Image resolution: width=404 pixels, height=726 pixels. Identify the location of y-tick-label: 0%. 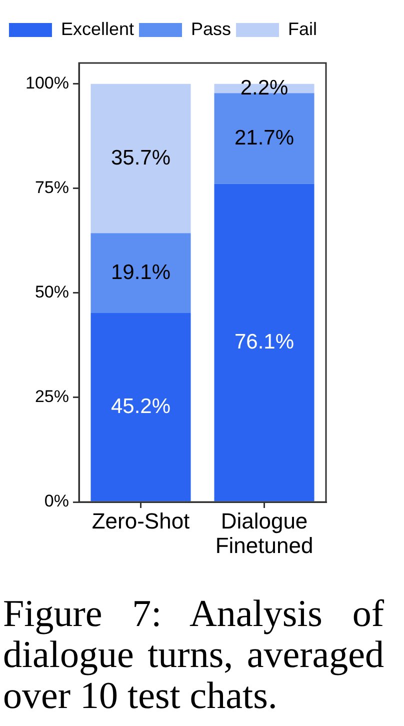
(56, 501).